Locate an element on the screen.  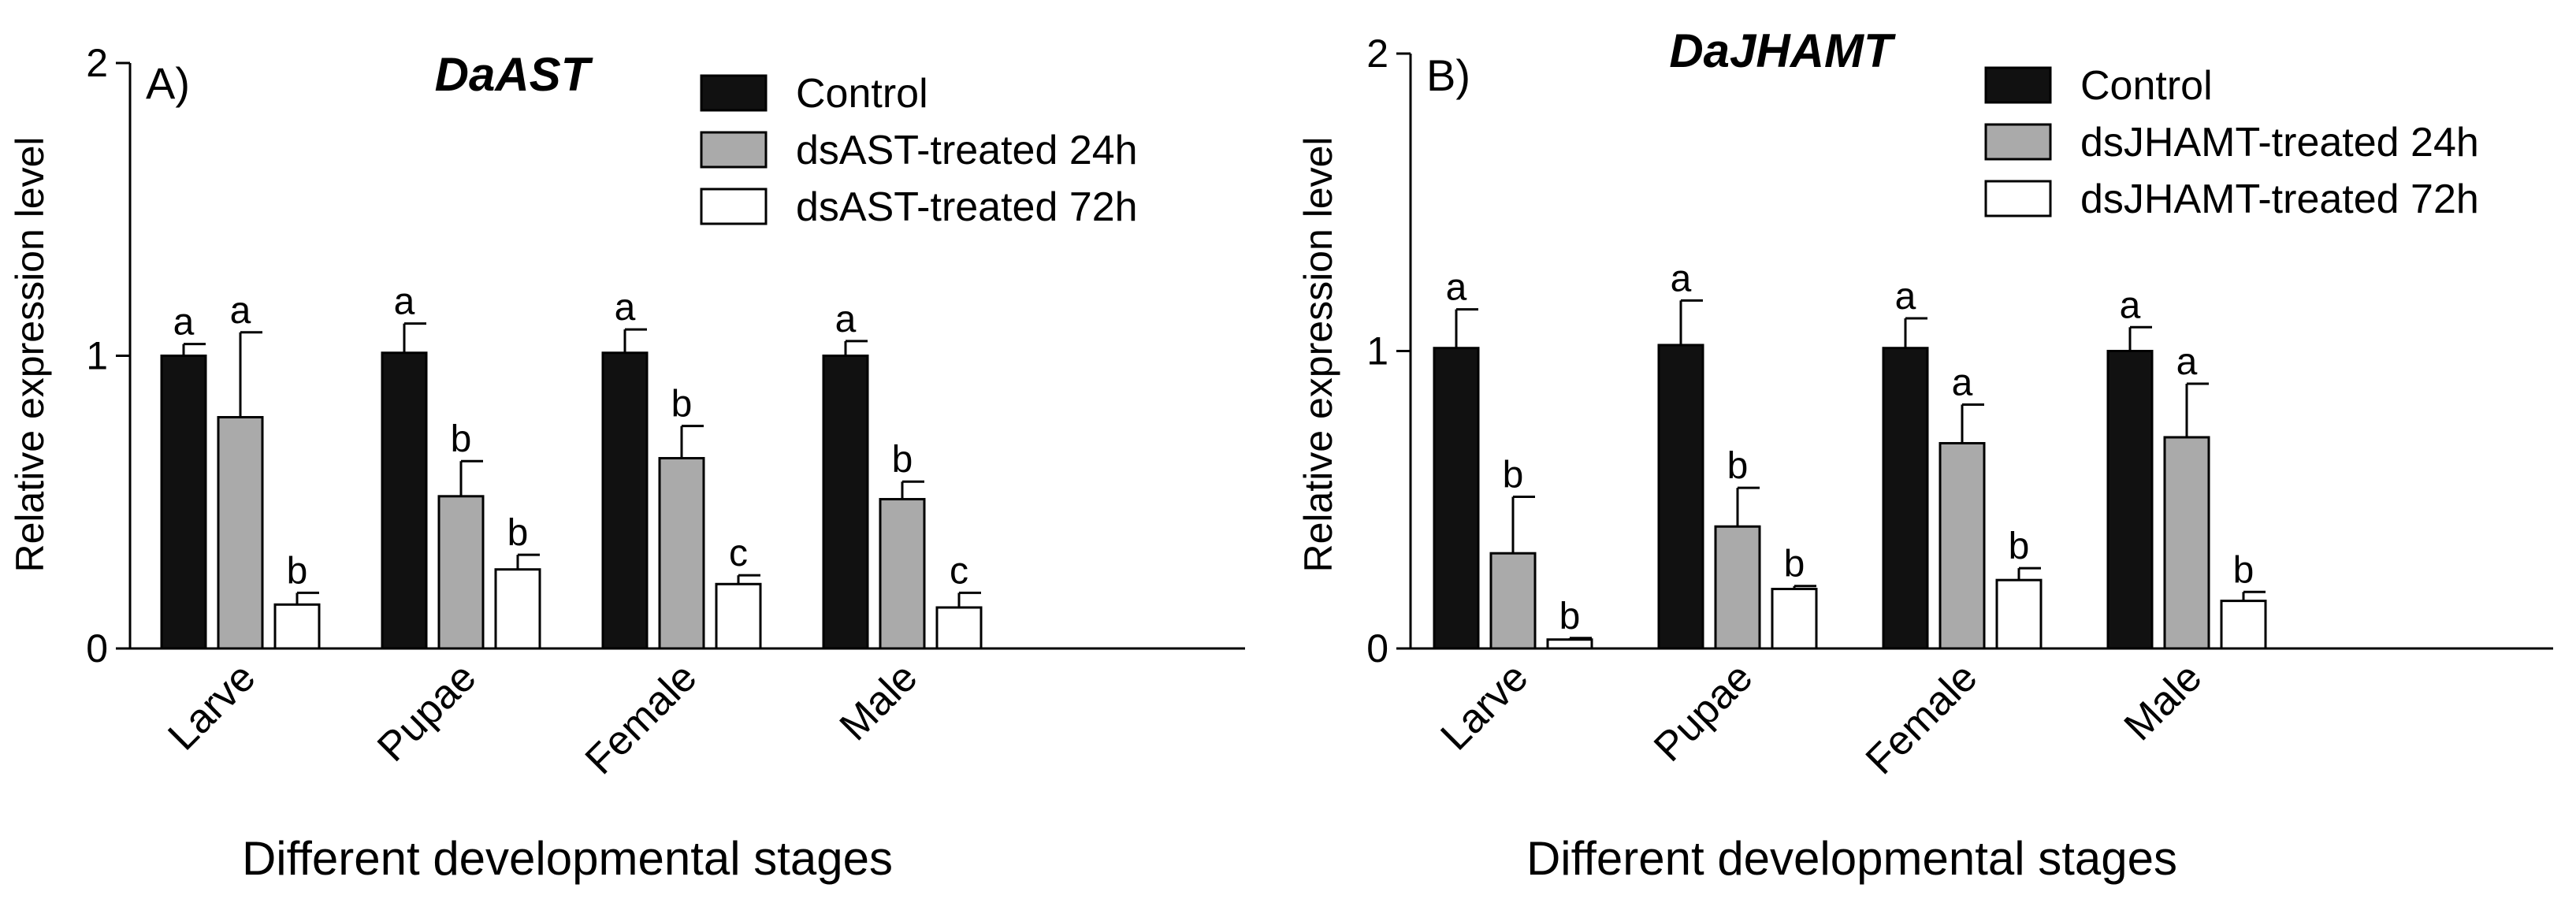
panel-letter: A) is located at coordinates (168, 83).